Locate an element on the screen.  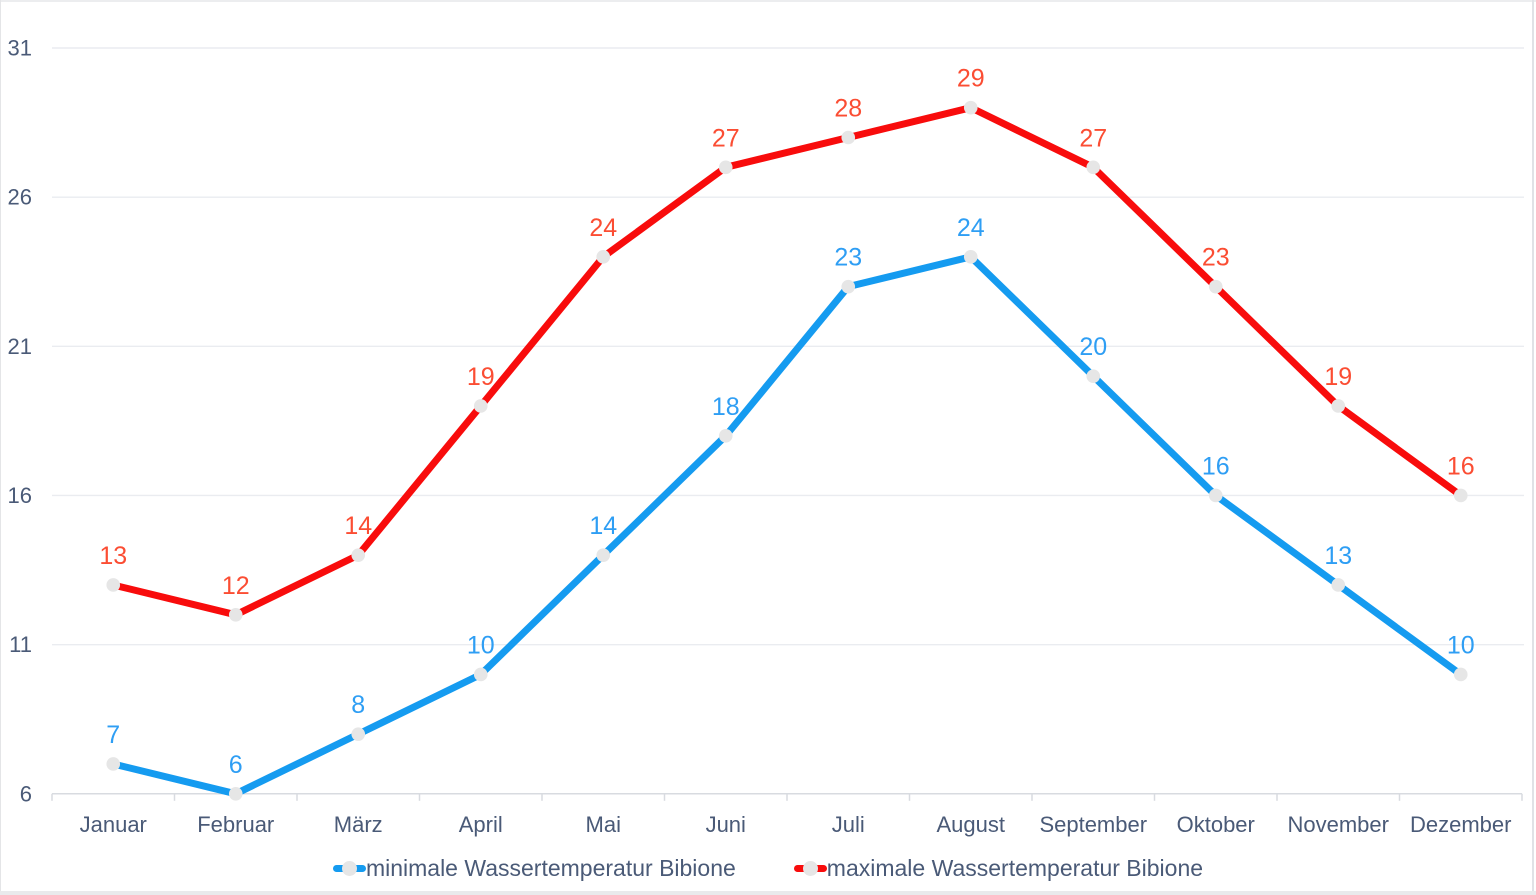
min-series-line-marker-icon is located at coordinates (349, 868).